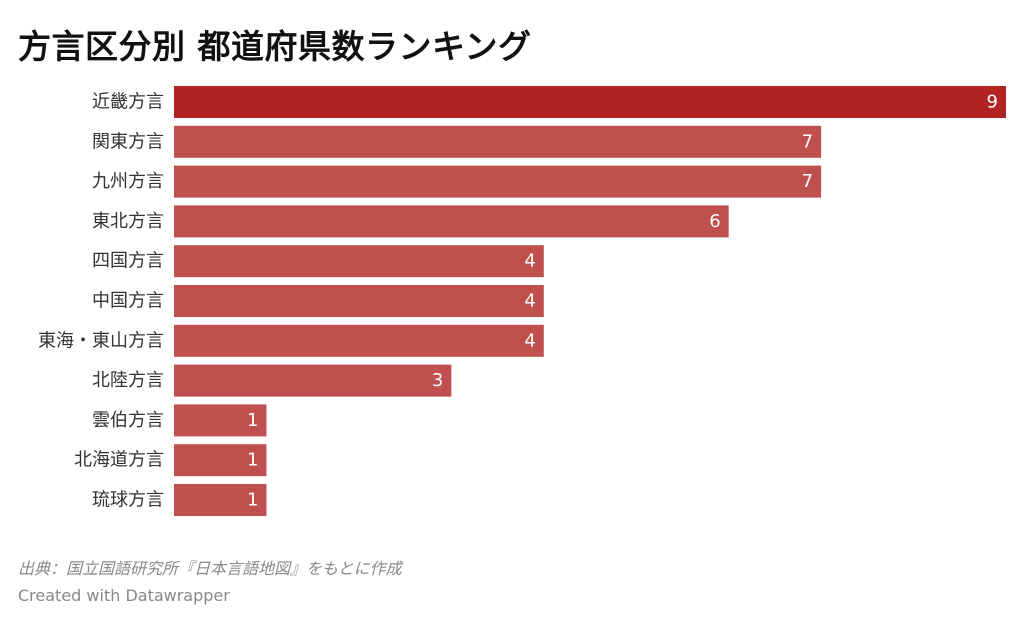 This screenshot has width=1024, height=623. I want to click on category-label-2: 関東方言, so click(128, 141).